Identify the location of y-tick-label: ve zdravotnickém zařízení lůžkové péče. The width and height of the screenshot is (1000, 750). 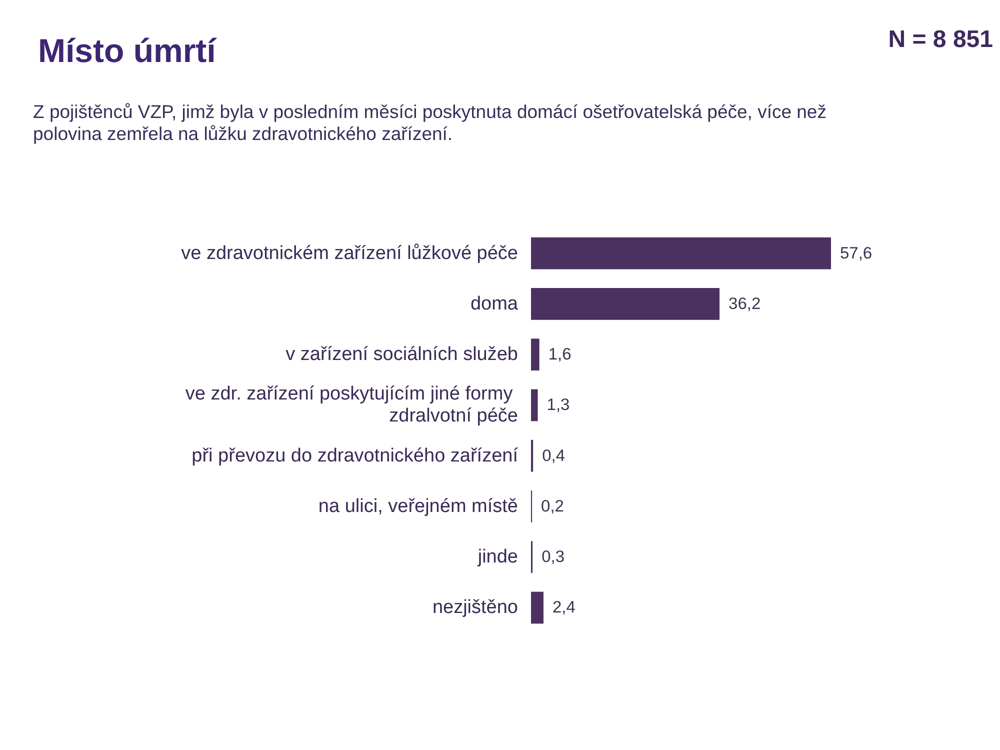
(349, 253).